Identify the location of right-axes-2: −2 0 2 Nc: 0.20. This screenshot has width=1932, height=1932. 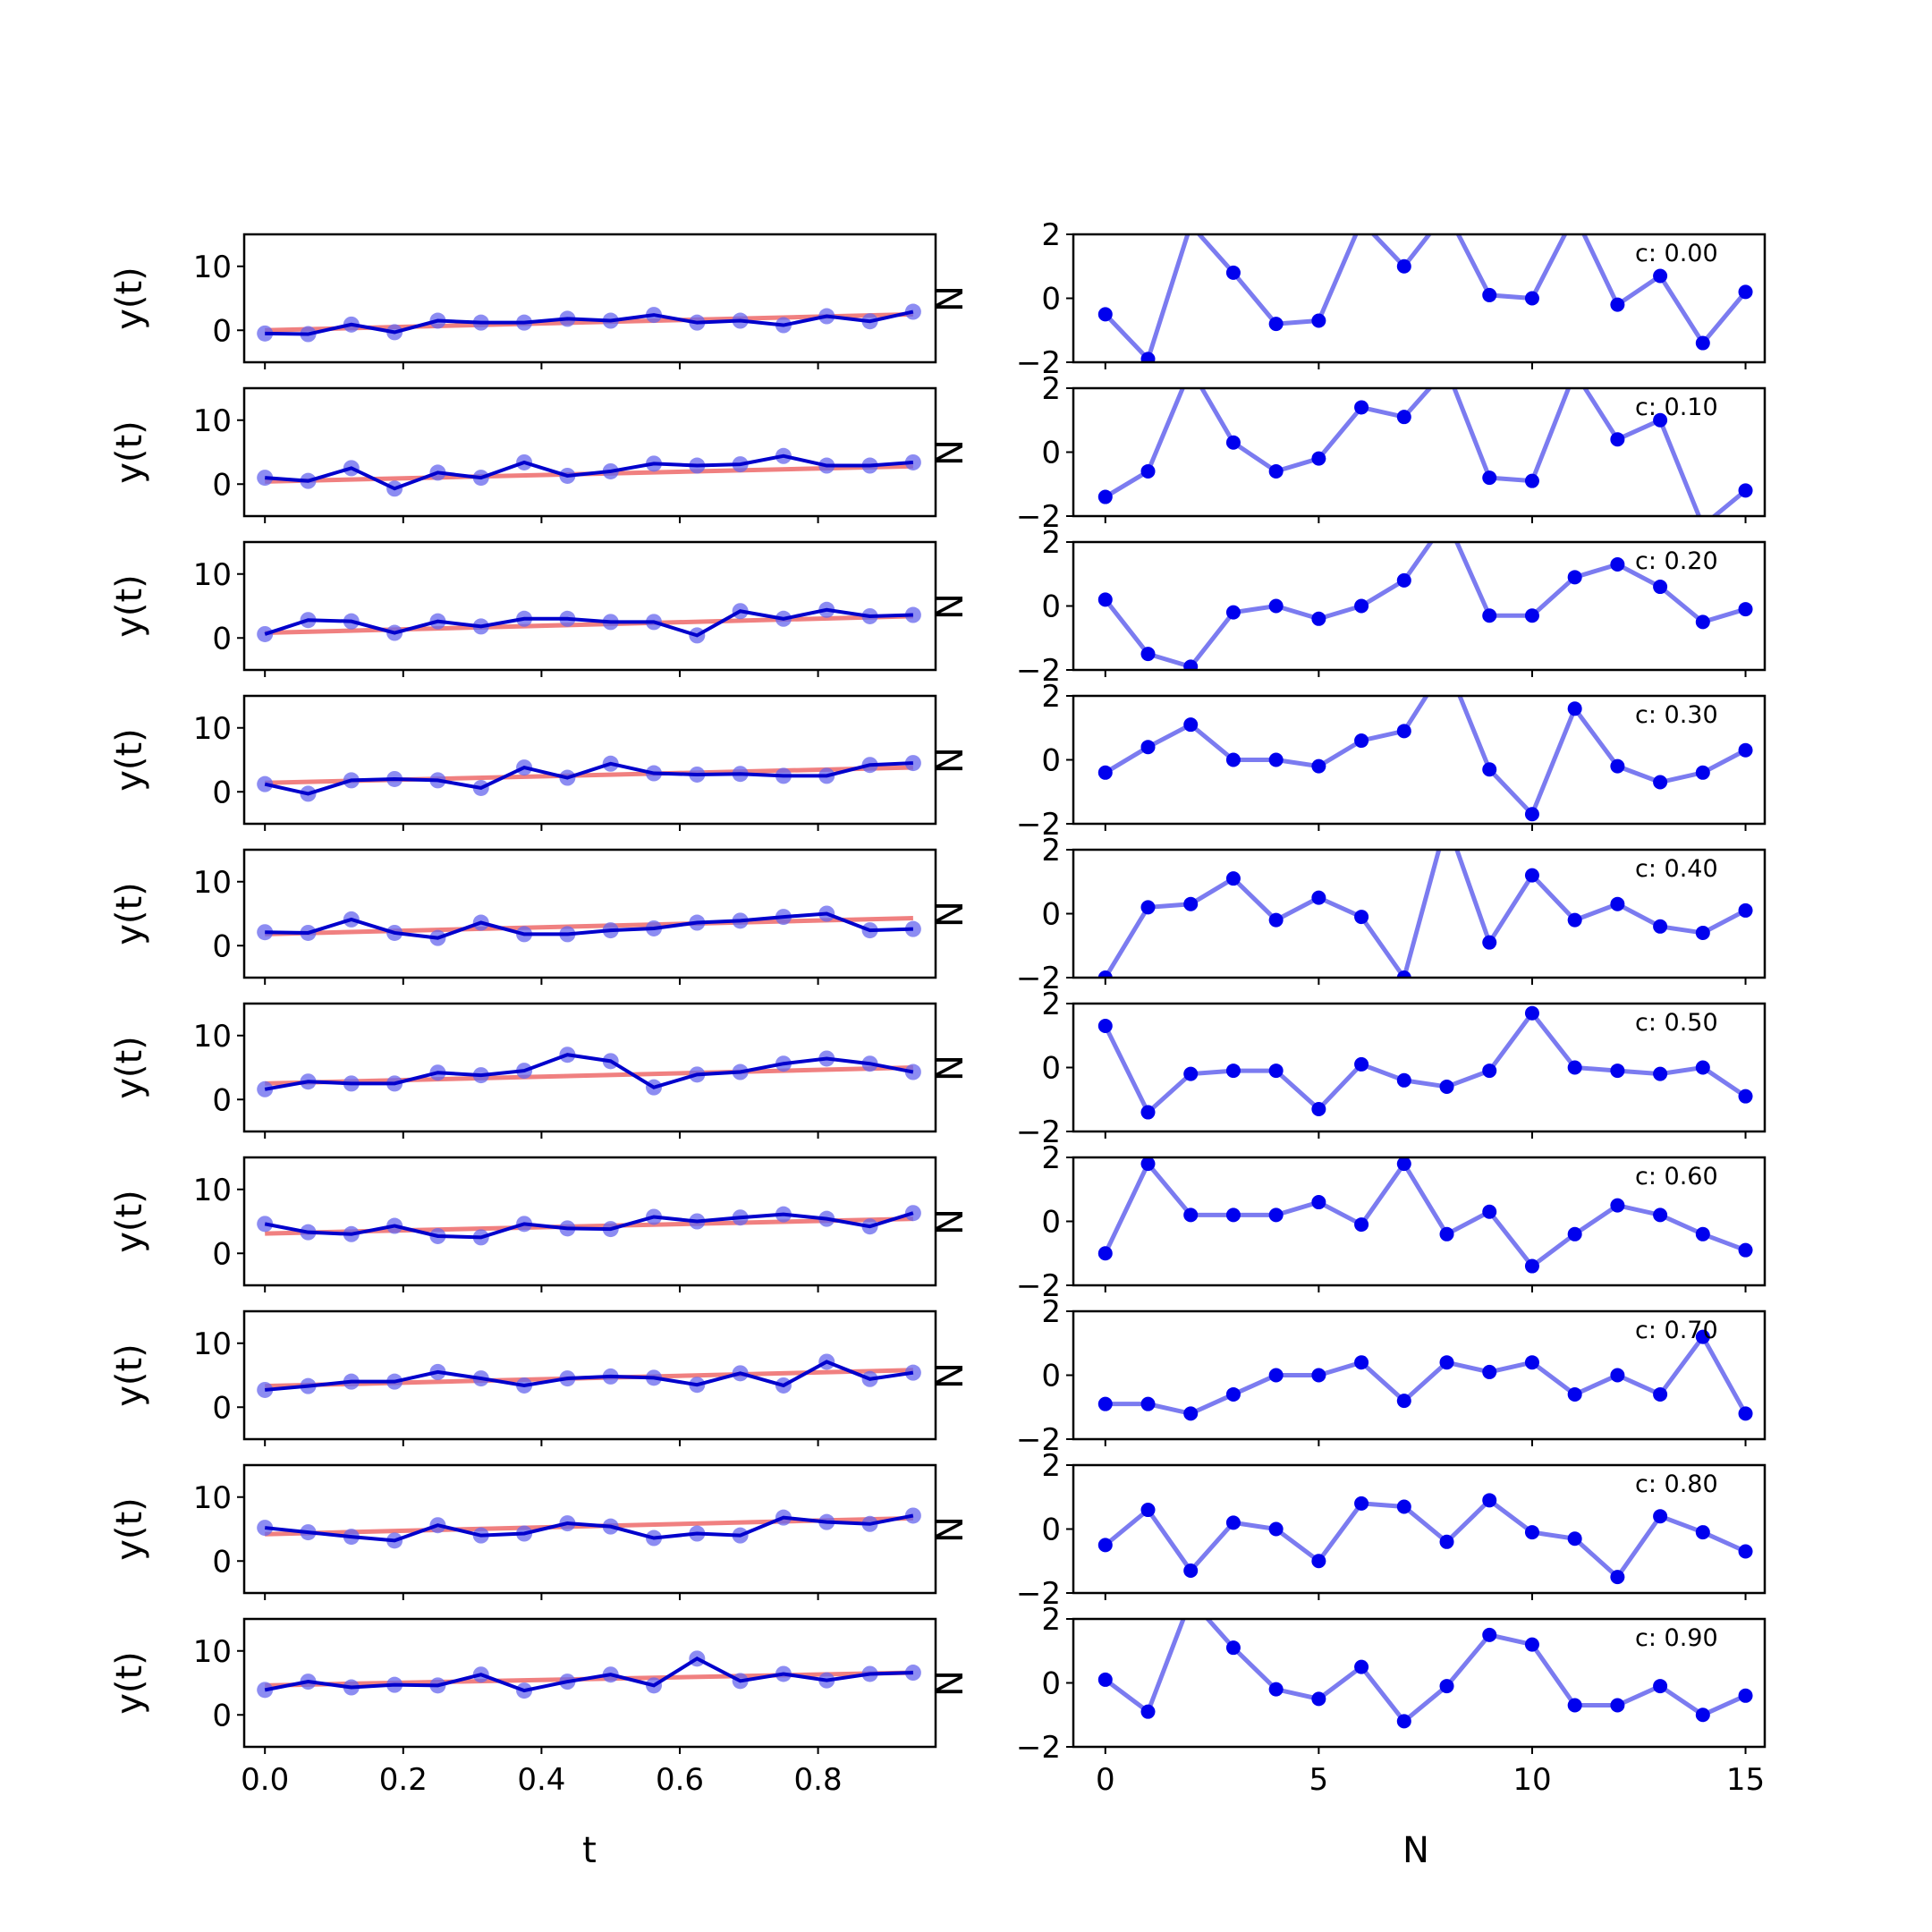
(1348, 607).